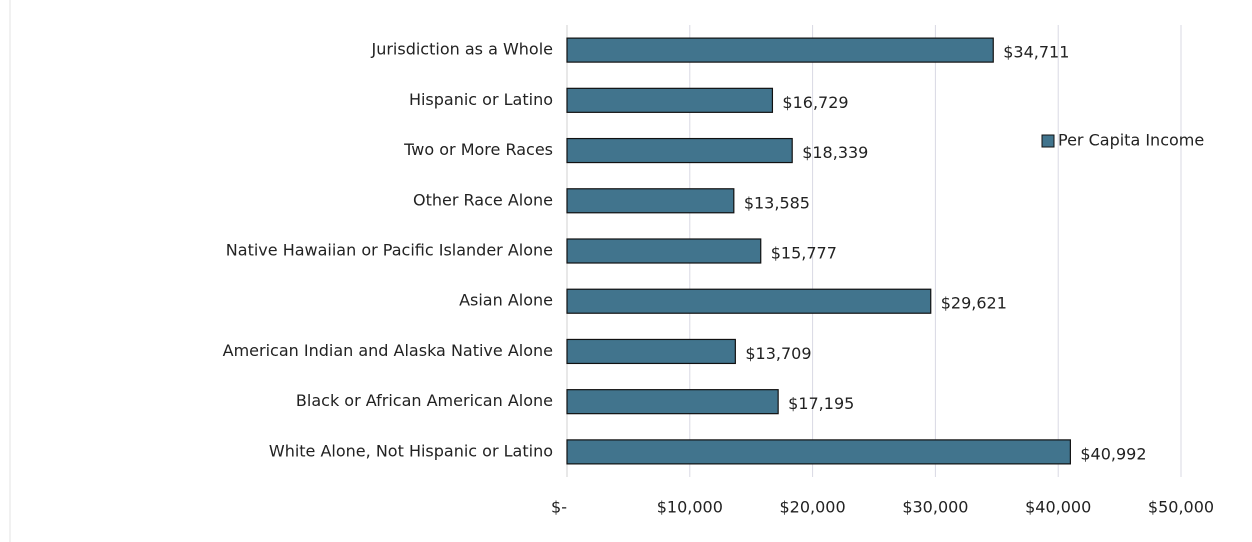 The height and width of the screenshot is (542, 1252). Describe the element at coordinates (935, 507) in the screenshot. I see `x-tick-label: $30,000` at that location.